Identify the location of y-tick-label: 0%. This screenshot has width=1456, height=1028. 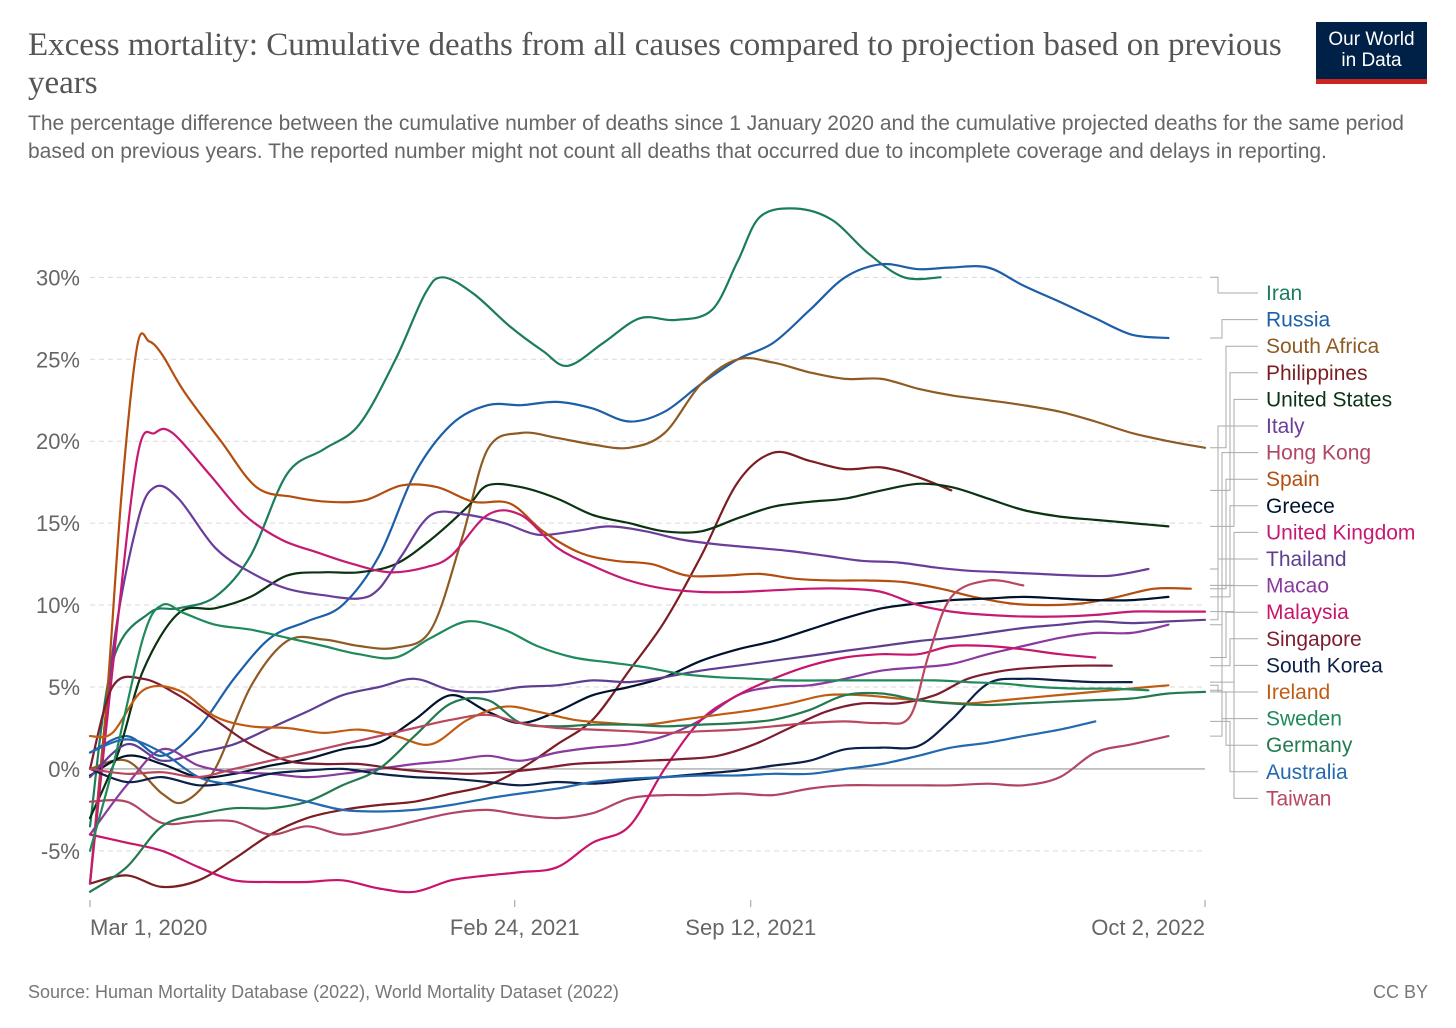
(64, 769).